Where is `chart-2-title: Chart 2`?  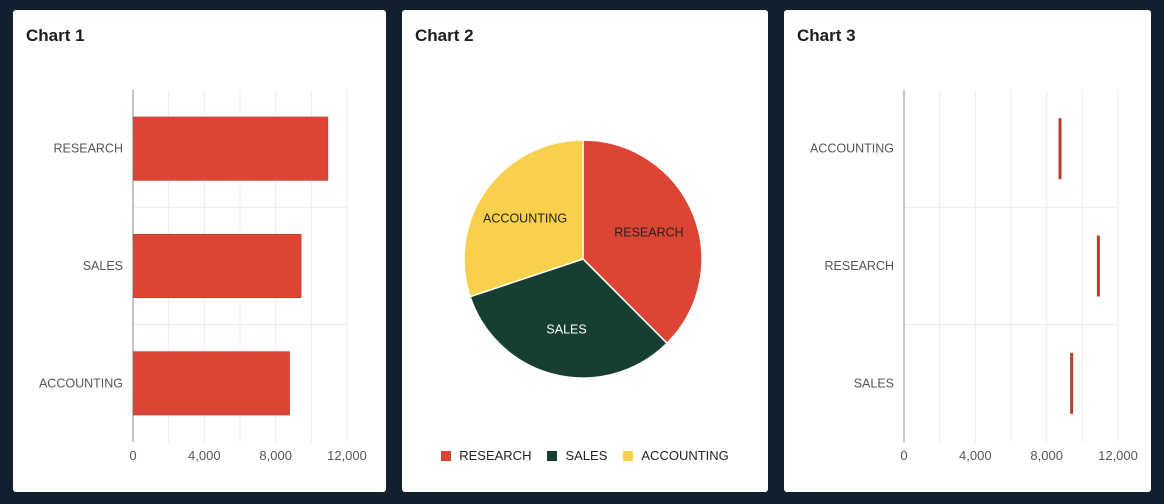
chart-2-title: Chart 2 is located at coordinates (444, 35).